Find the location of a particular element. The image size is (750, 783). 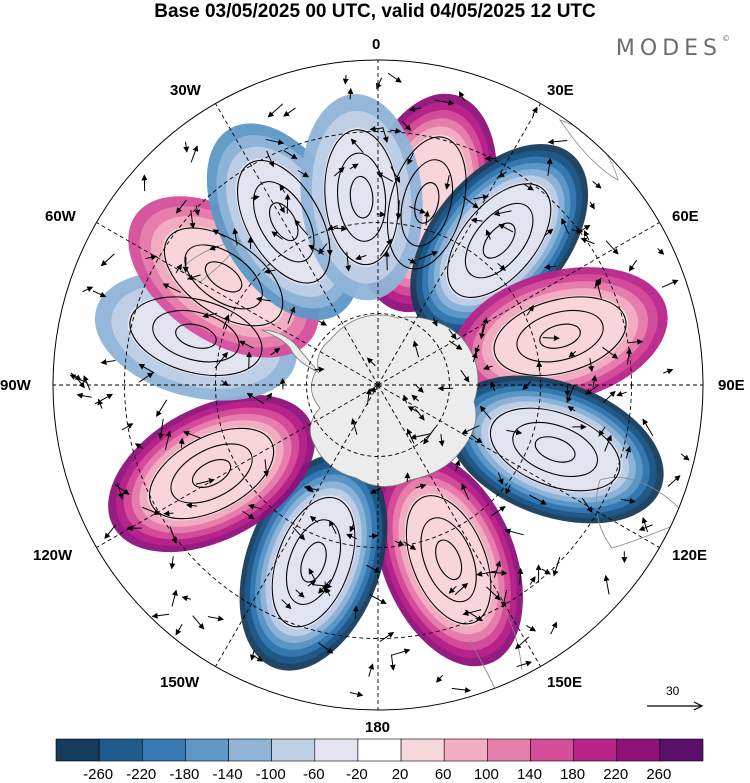

colorbar-label: -60 is located at coordinates (313, 774).